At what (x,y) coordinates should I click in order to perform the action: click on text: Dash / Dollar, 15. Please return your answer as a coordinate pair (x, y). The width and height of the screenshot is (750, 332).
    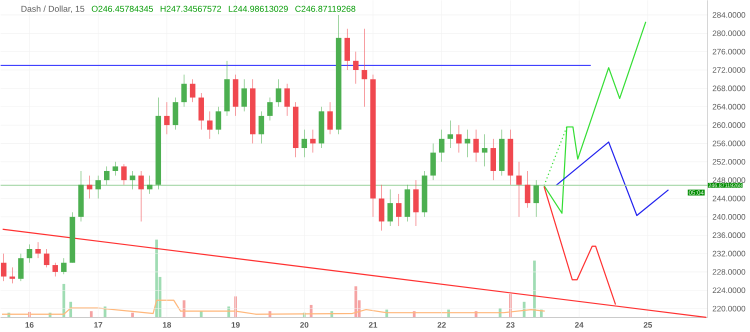
    Looking at the image, I should click on (53, 9).